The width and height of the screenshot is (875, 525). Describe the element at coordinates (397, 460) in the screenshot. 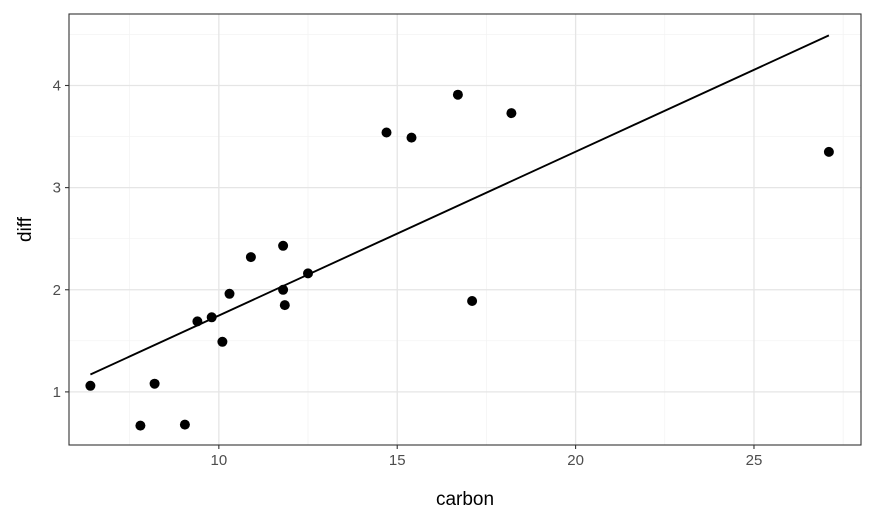

I see `x-tick-label: 15` at that location.